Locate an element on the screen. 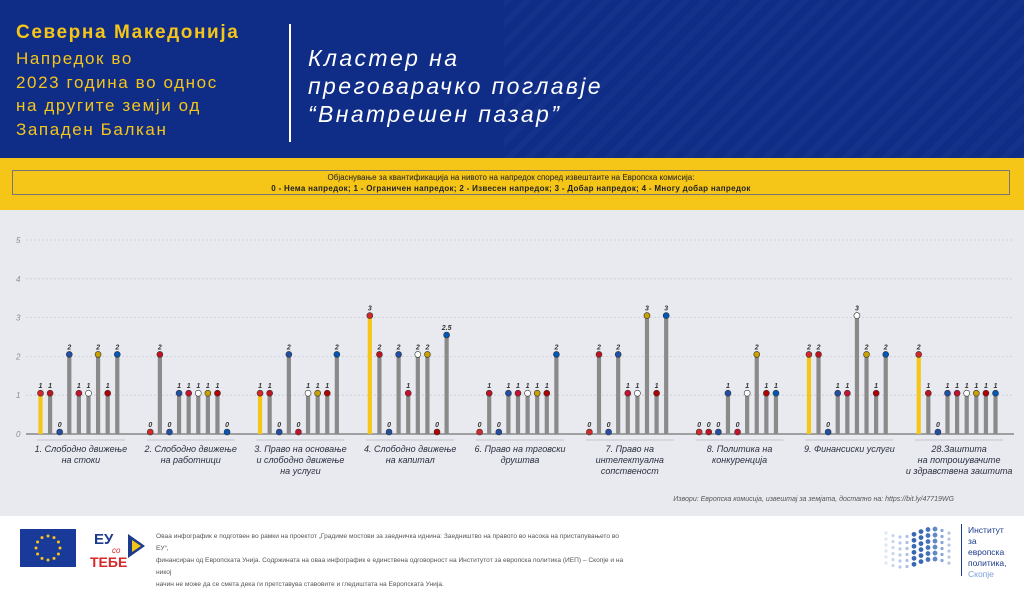 The height and width of the screenshot is (591, 1024). y-tick-label: 2 is located at coordinates (18, 356).